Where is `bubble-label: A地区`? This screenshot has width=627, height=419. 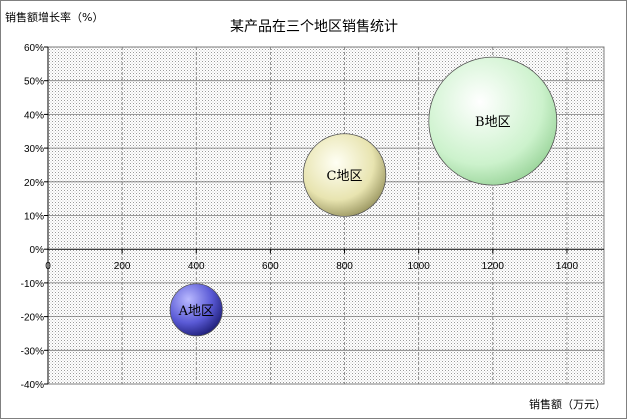
bubble-label: A地区 is located at coordinates (196, 311).